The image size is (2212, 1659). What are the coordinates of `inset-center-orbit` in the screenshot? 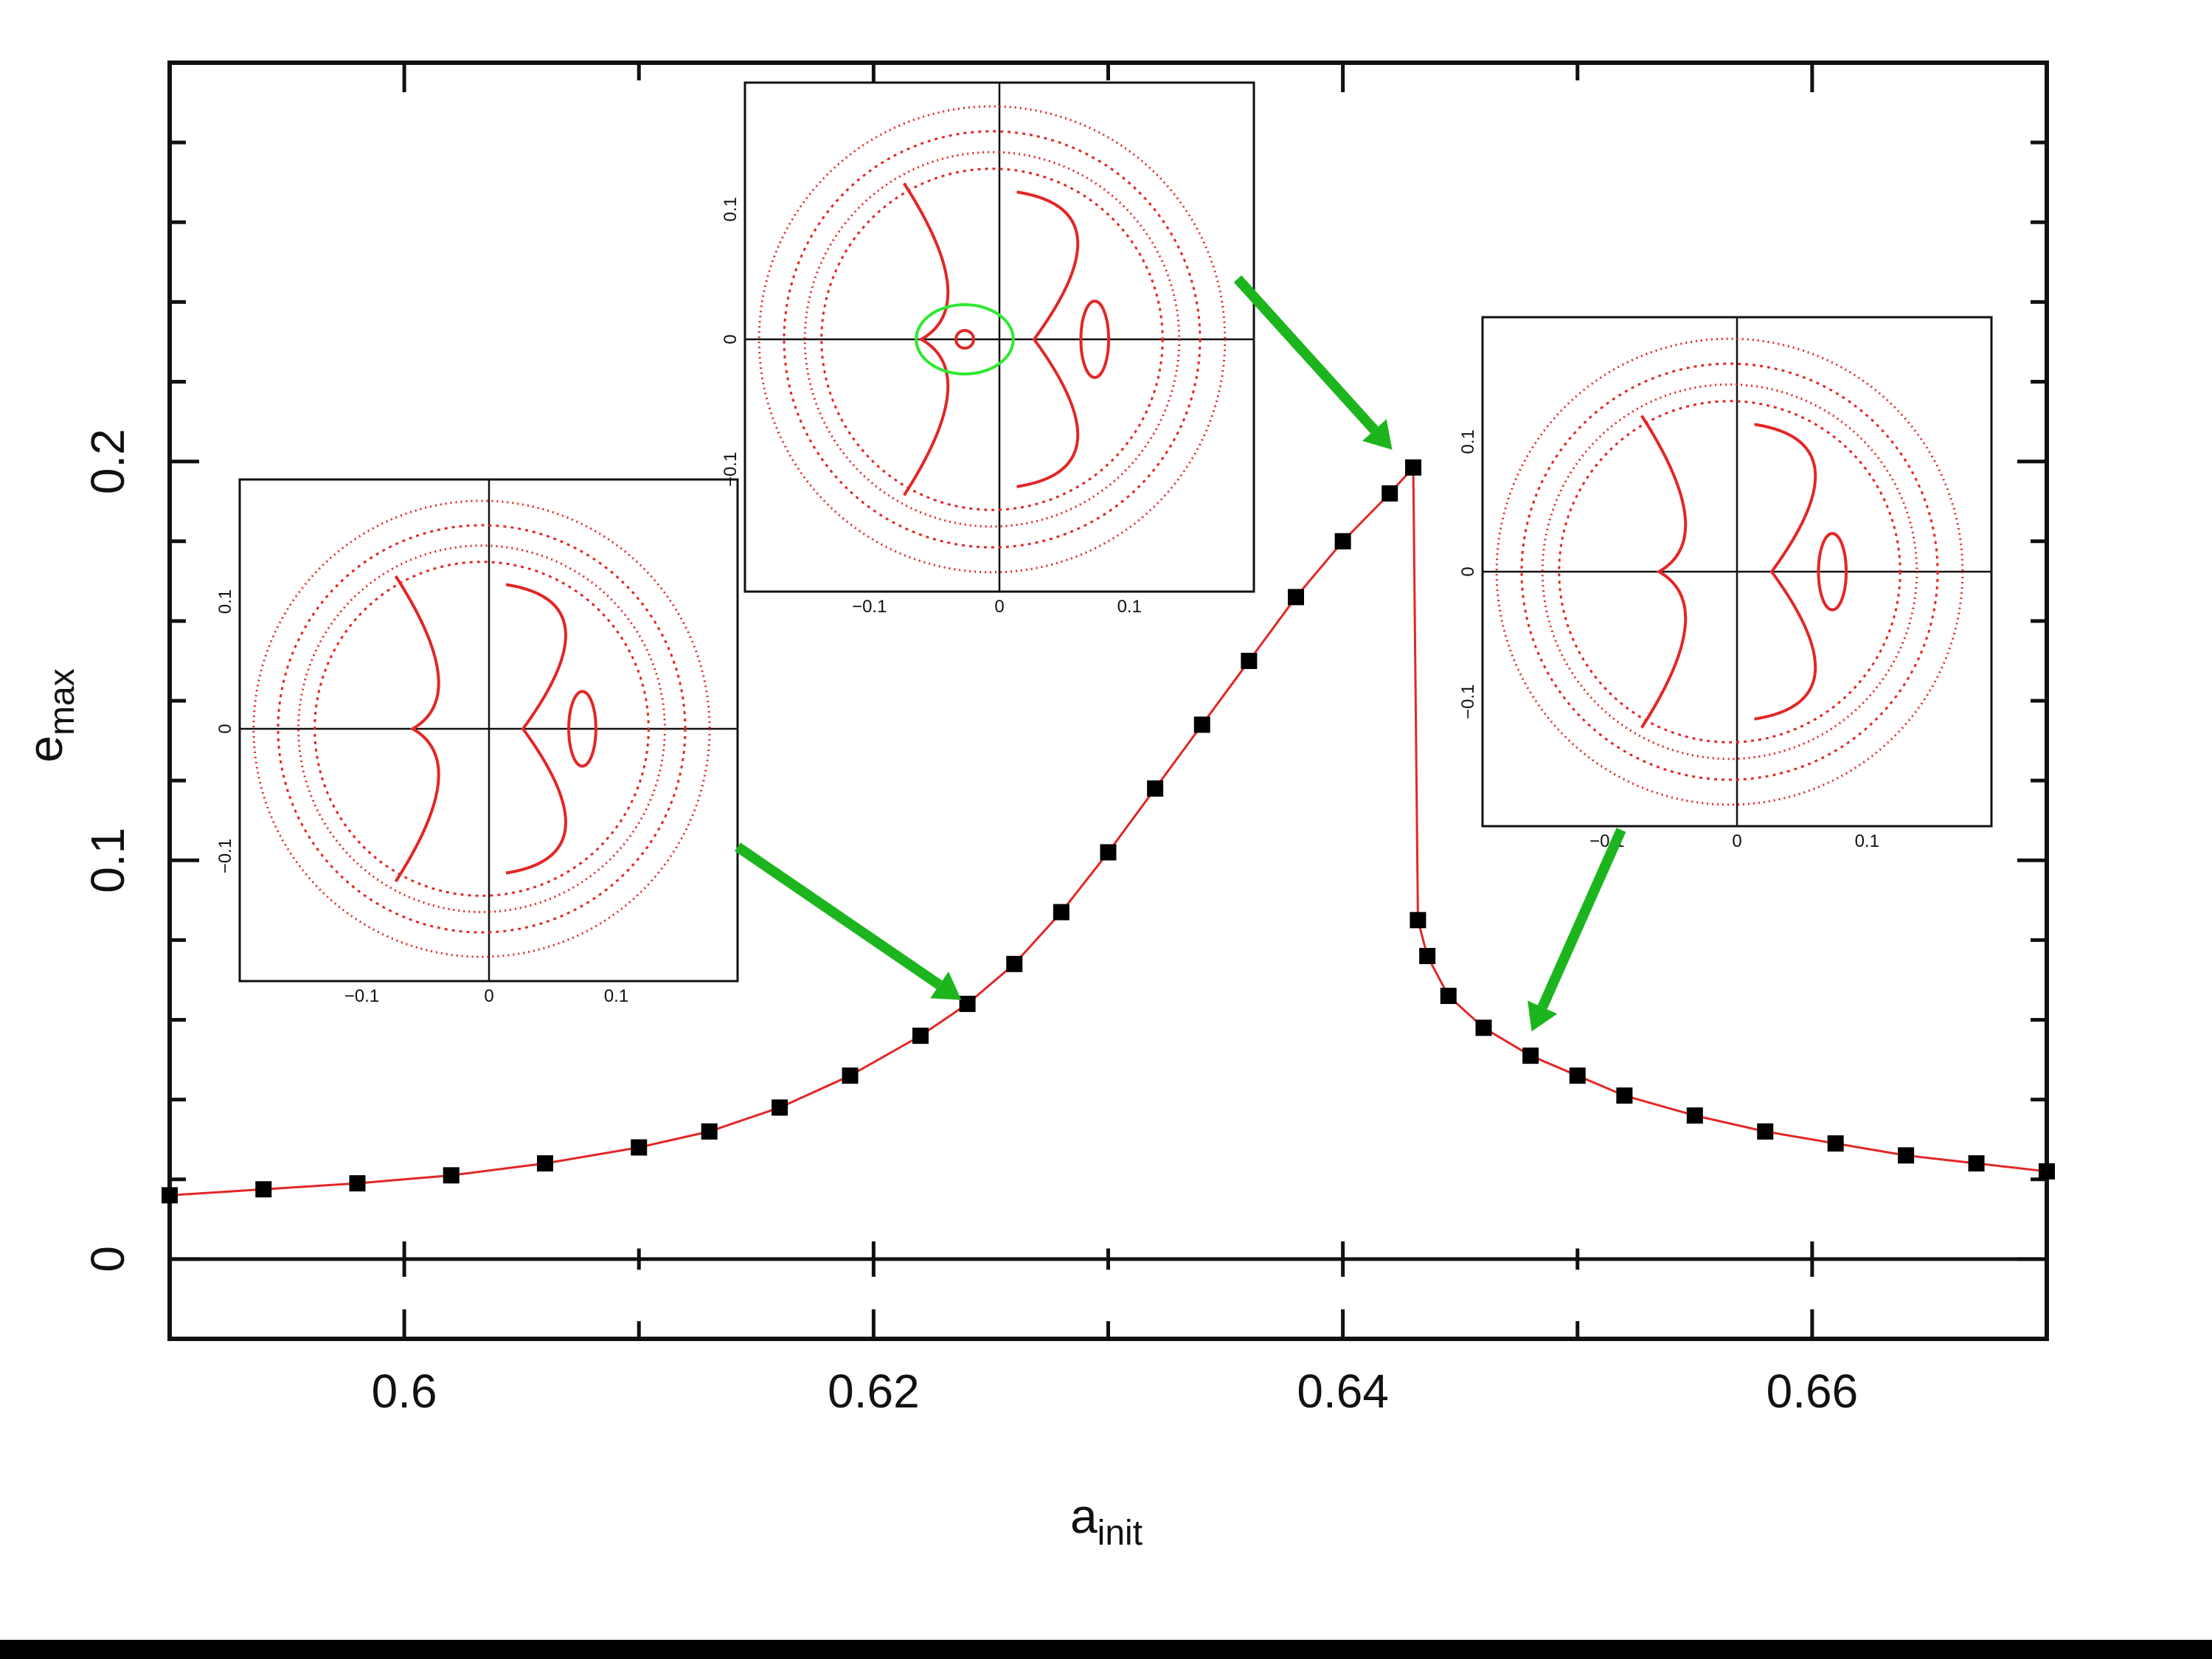 It's located at (965, 339).